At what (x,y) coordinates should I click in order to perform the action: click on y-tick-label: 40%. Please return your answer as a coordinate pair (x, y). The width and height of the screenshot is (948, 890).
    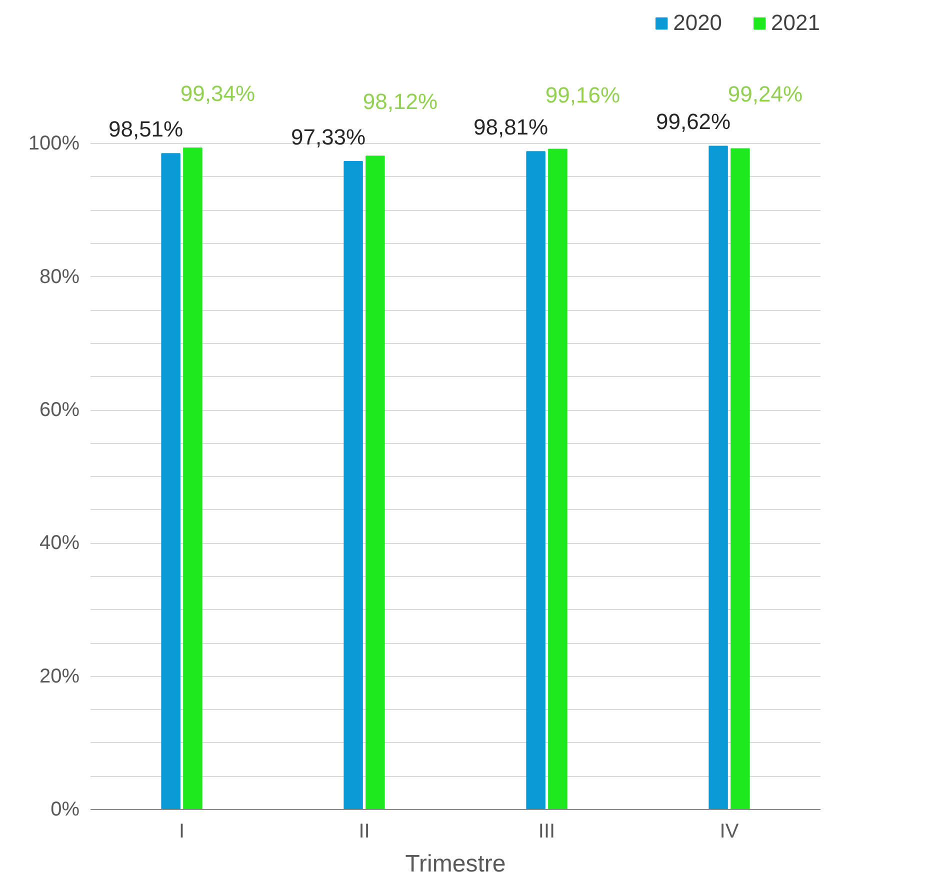
    Looking at the image, I should click on (59, 543).